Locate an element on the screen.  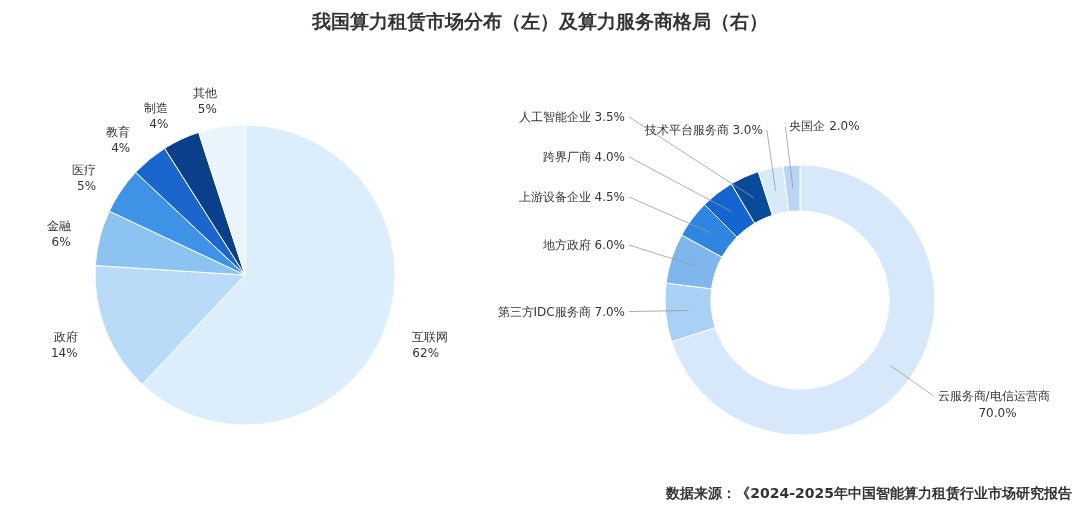
data-label: 70.0% is located at coordinates (997, 412).